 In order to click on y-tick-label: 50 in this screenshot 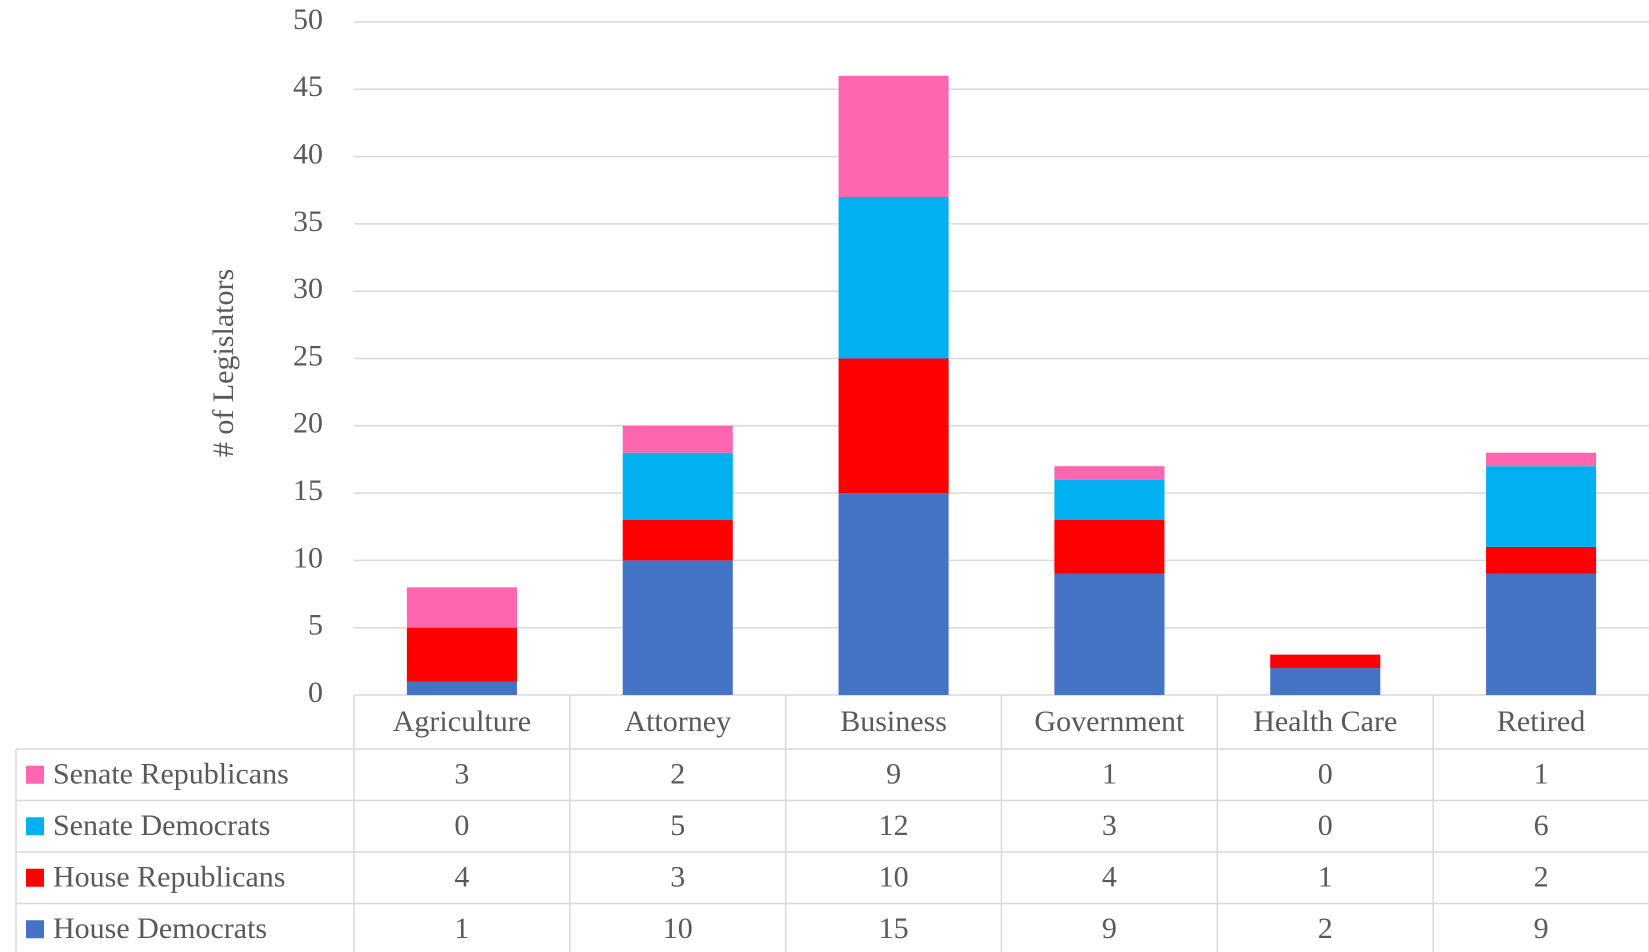, I will do `click(308, 19)`.